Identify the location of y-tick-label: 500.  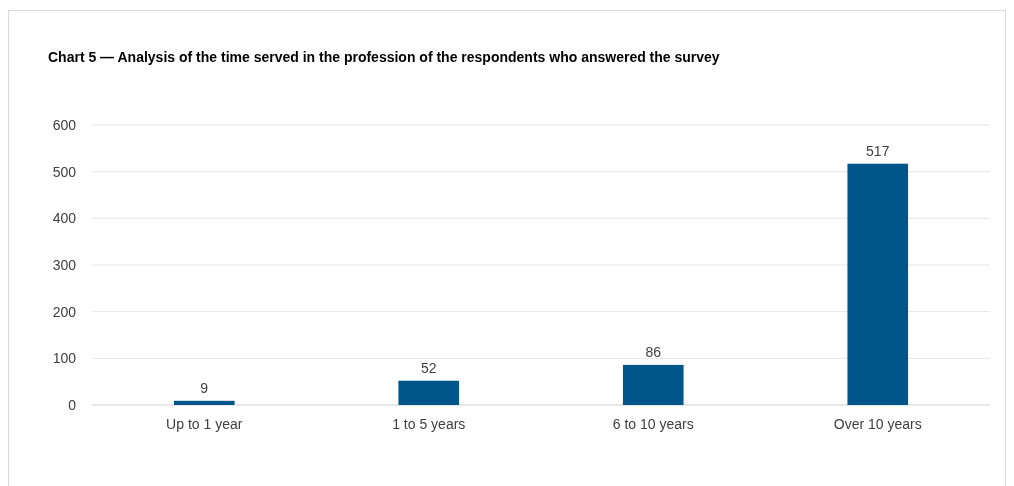
(64, 171).